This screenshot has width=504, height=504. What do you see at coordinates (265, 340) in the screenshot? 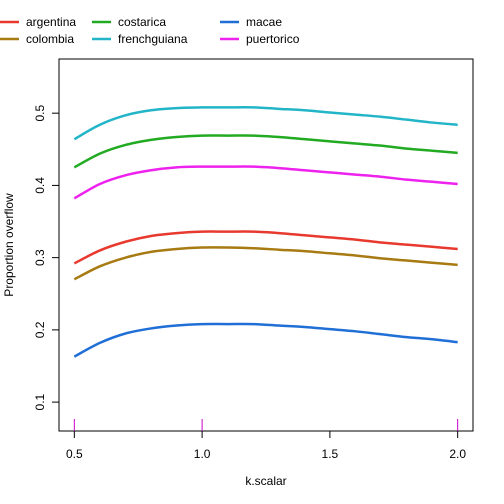
I see `series-line-macae` at bounding box center [265, 340].